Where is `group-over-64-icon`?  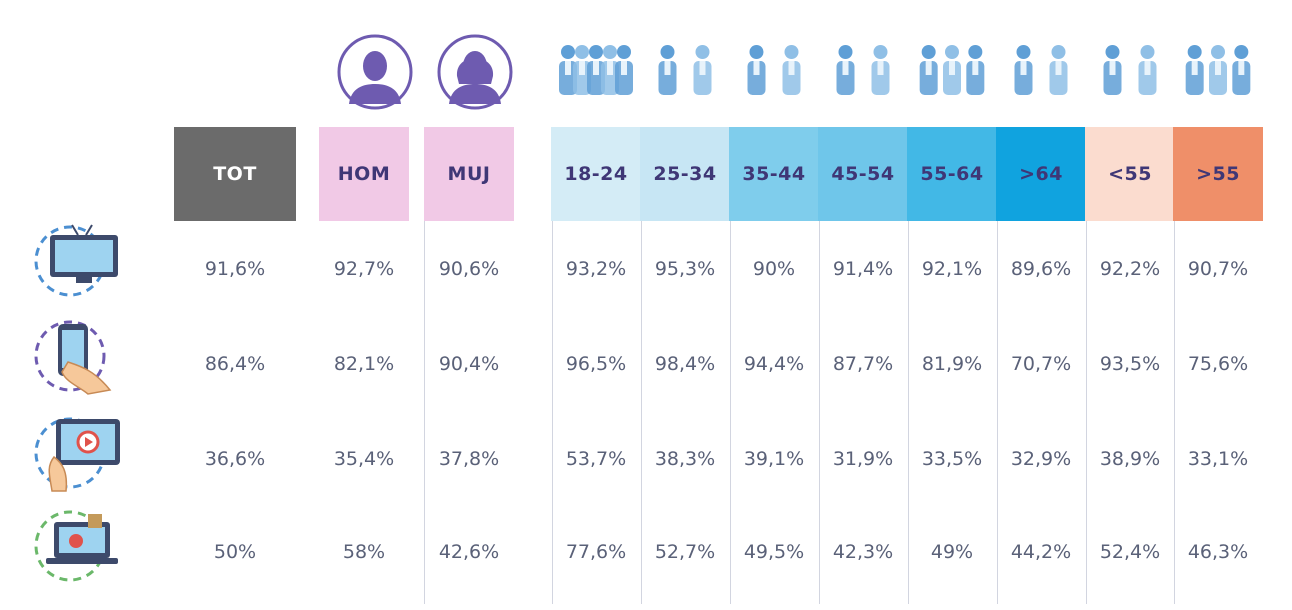
group-over-64-icon is located at coordinates (1041, 70).